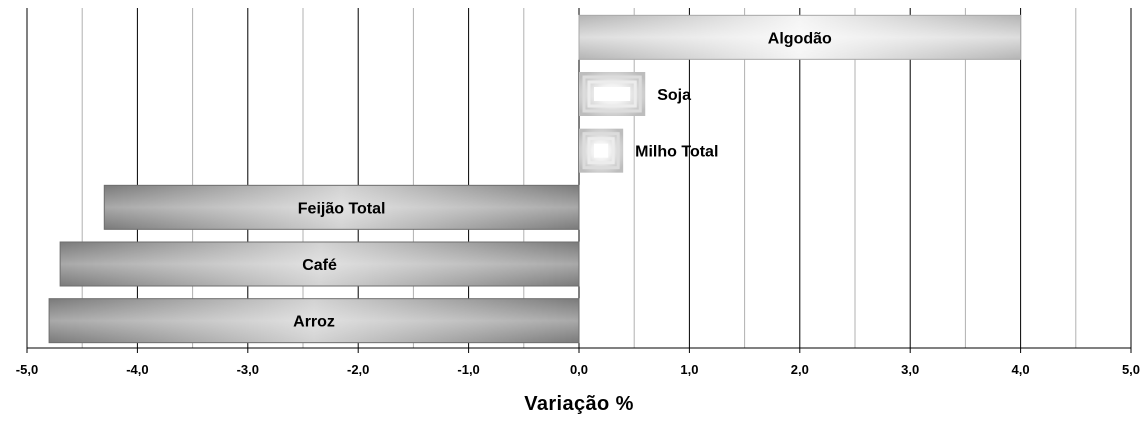 This screenshot has width=1144, height=421. What do you see at coordinates (676, 152) in the screenshot?
I see `bar-label: Milho Total` at bounding box center [676, 152].